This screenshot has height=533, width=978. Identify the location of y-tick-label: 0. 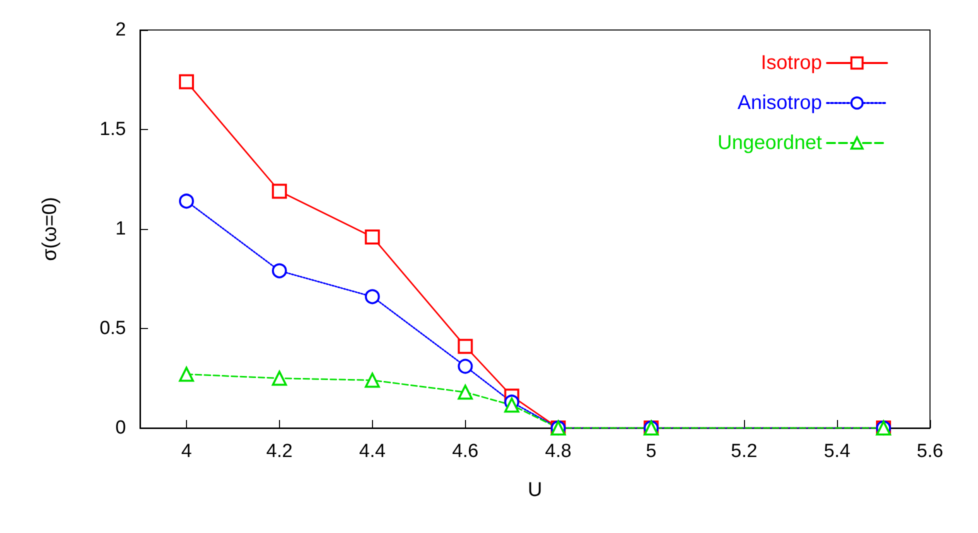
(120, 428).